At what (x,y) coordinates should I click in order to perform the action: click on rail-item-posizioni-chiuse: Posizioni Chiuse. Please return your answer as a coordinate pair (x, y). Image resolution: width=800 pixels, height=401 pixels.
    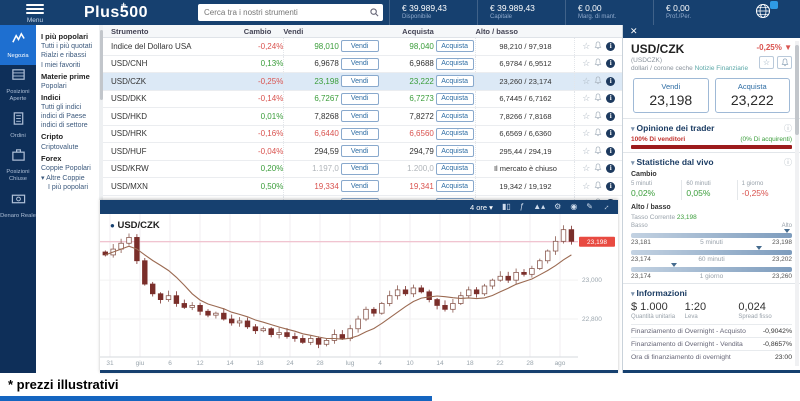
    Looking at the image, I should click on (18, 165).